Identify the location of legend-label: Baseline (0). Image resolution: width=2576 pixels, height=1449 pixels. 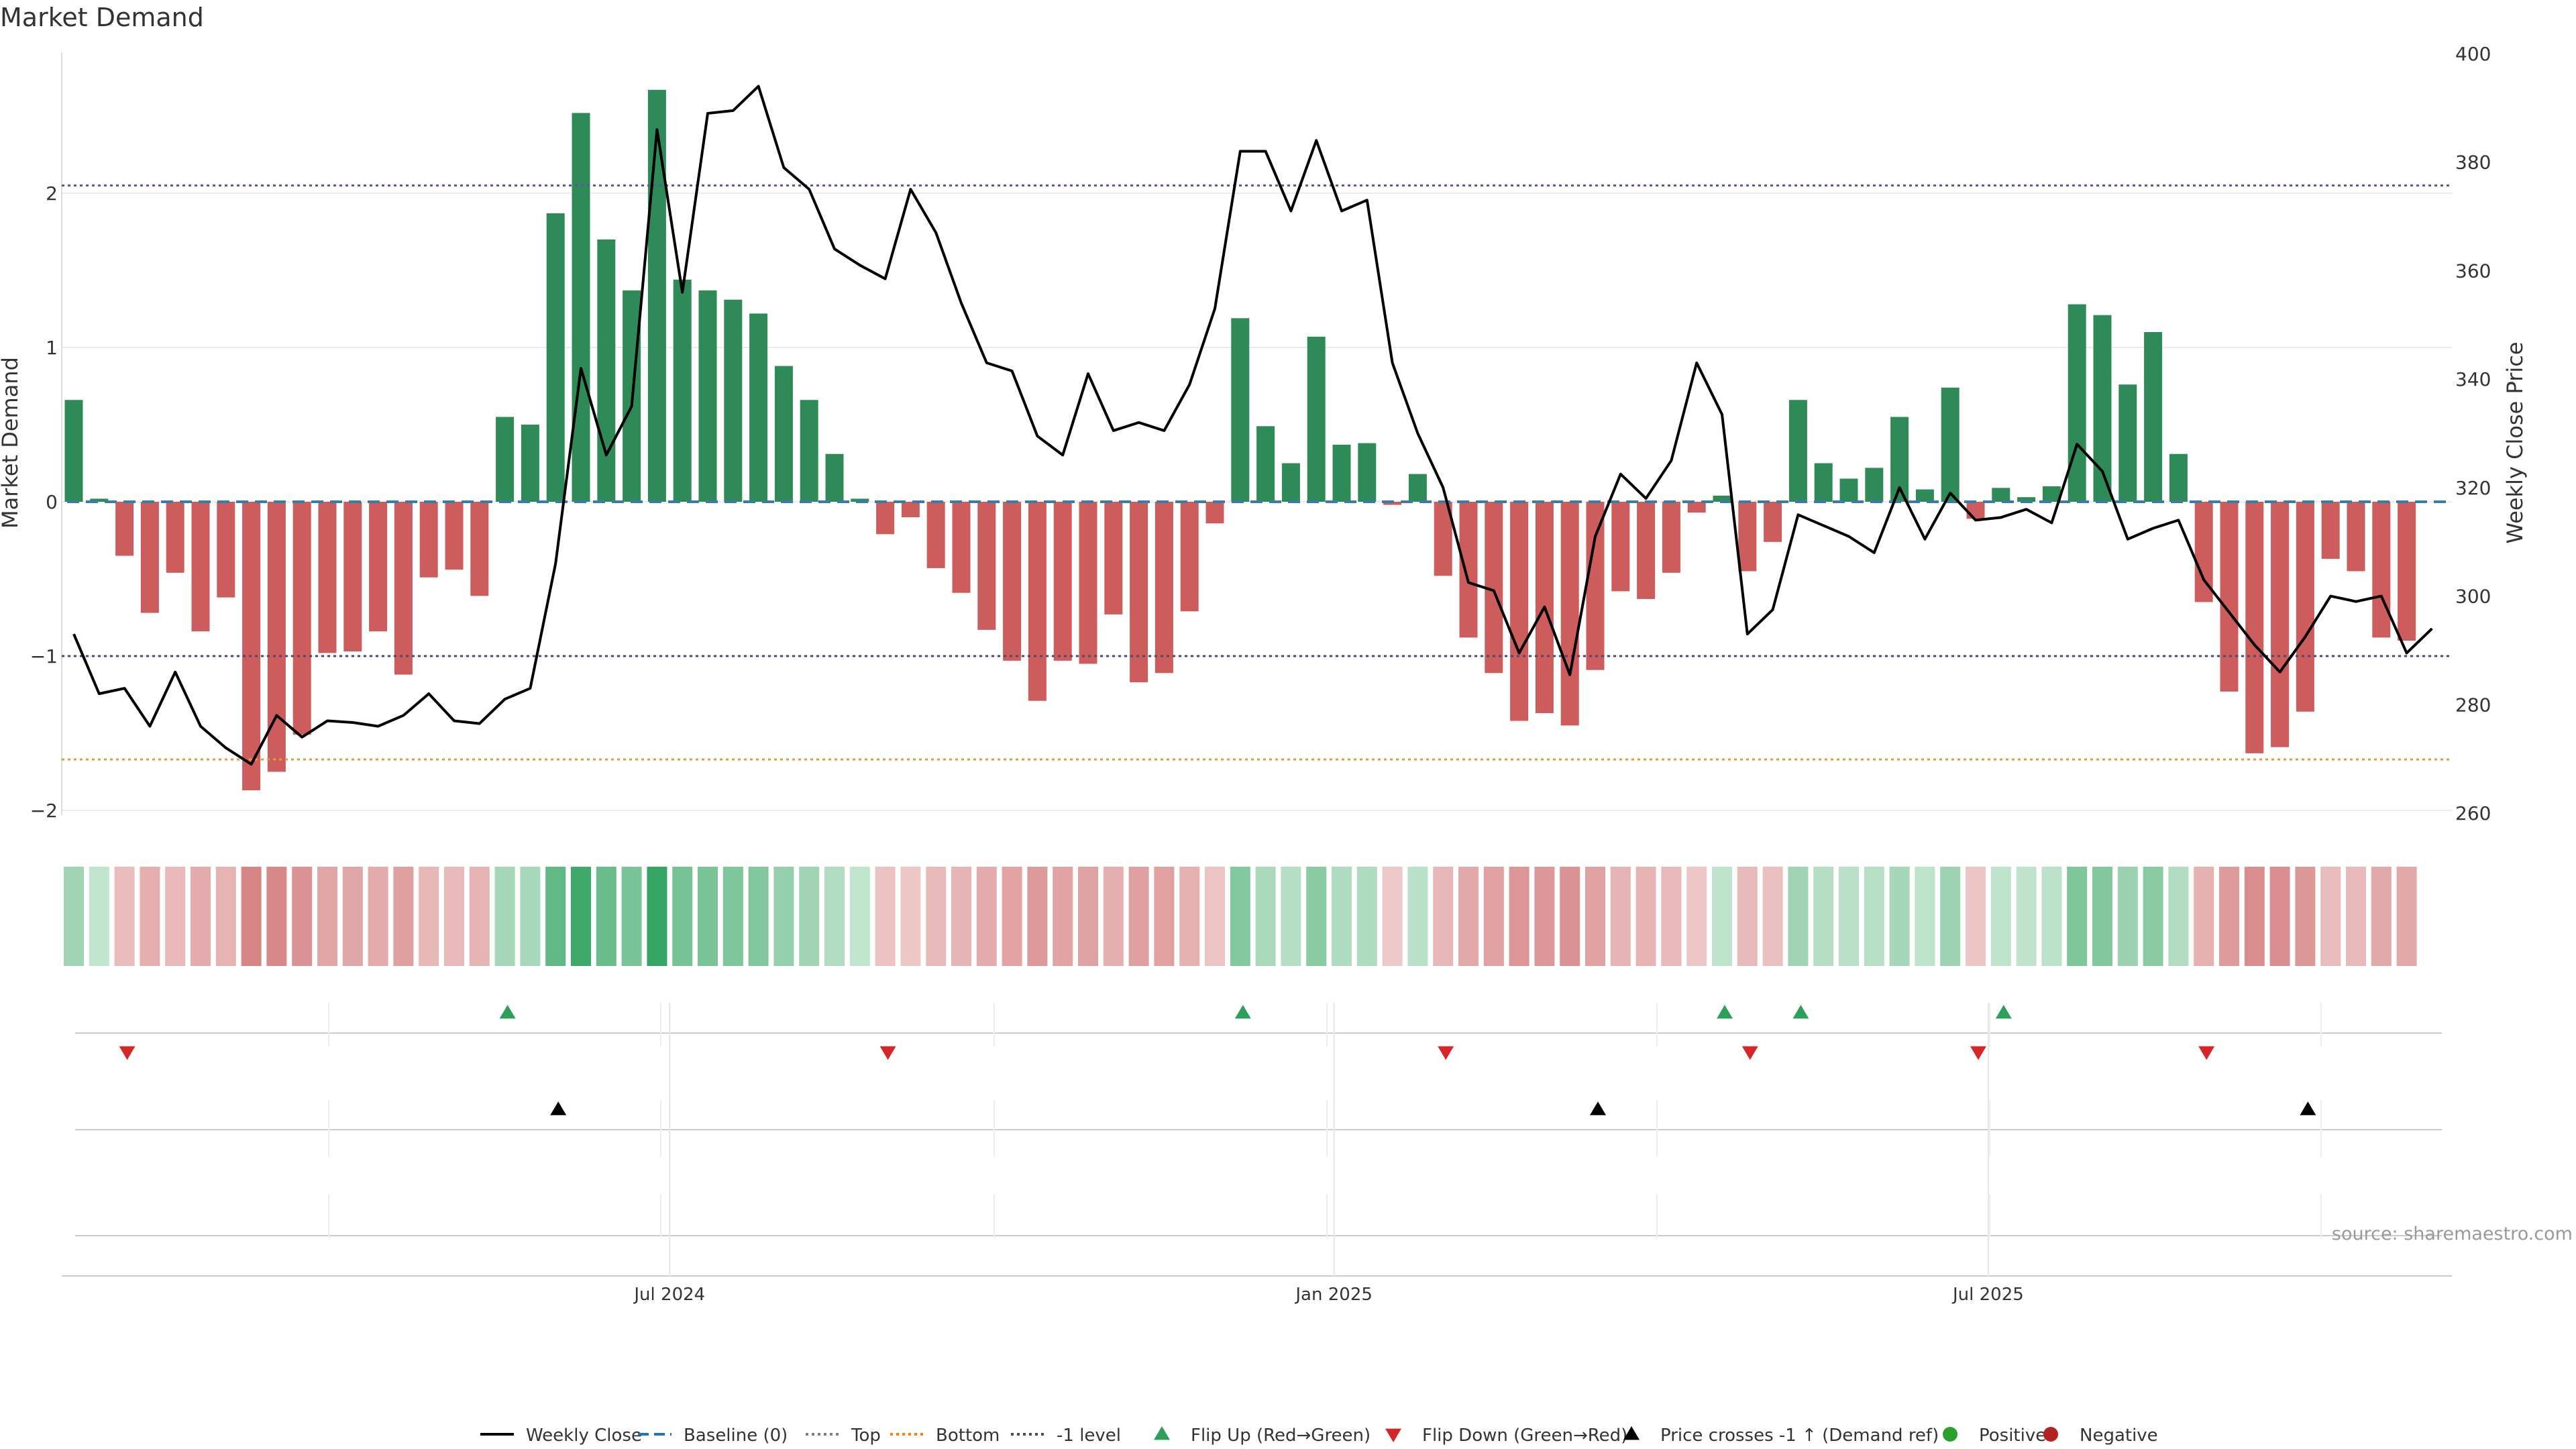
(736, 1436).